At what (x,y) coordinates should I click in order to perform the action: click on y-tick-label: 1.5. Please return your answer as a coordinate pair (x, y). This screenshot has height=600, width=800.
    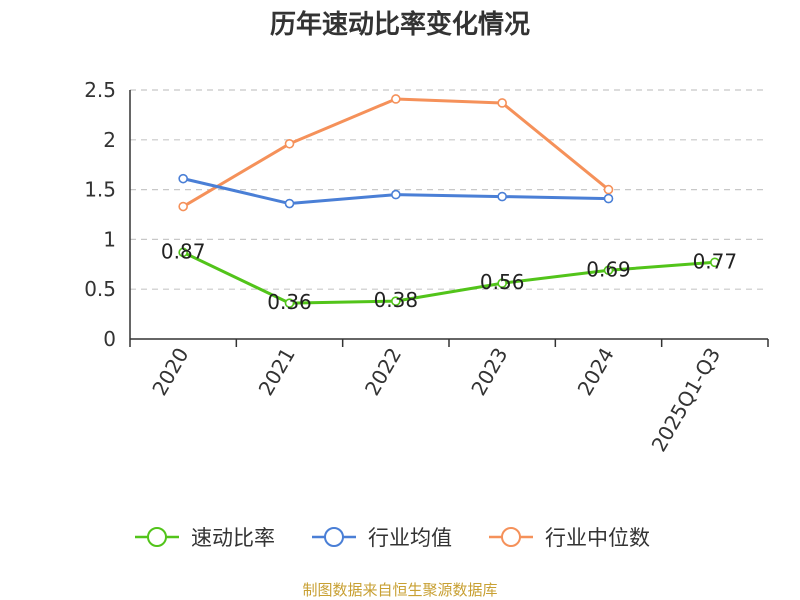
    Looking at the image, I should click on (100, 190).